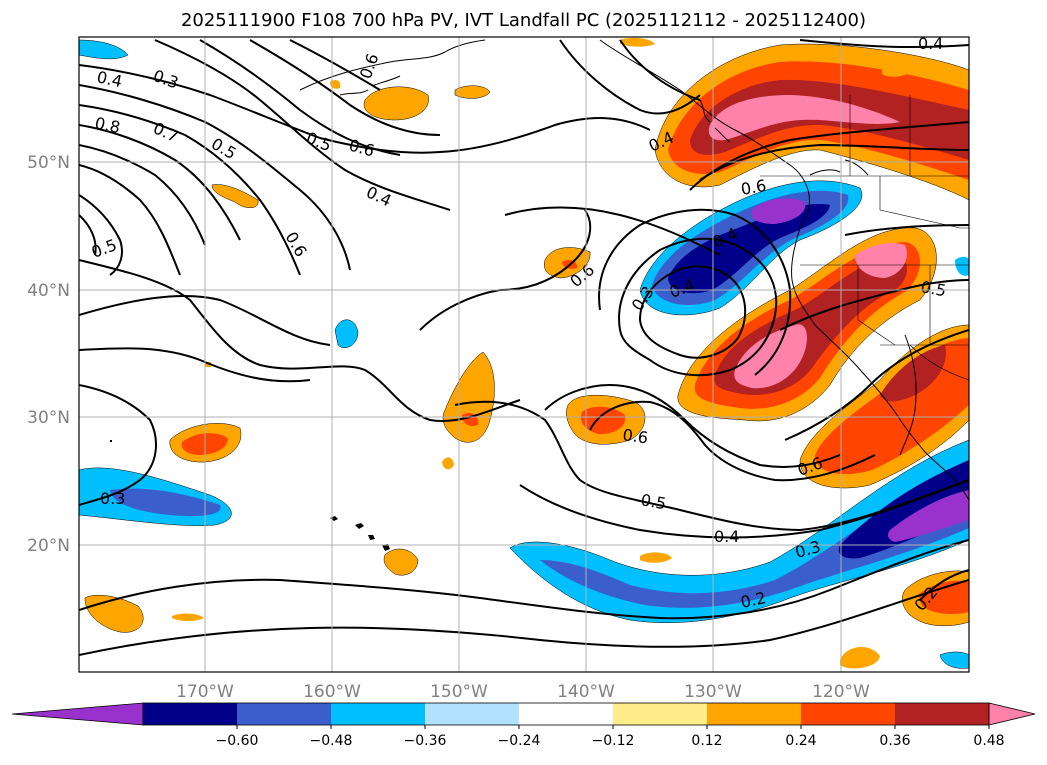 The height and width of the screenshot is (765, 1047). What do you see at coordinates (112, 498) in the screenshot?
I see `contour-label: 0.3` at bounding box center [112, 498].